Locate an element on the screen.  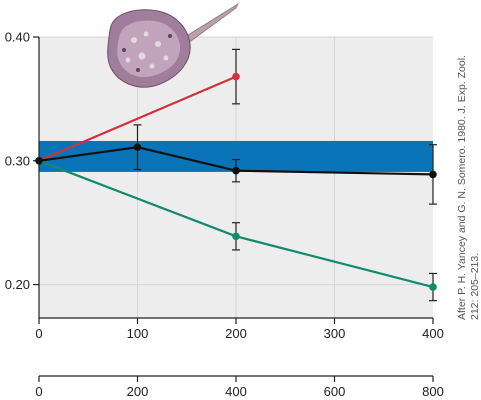
data-point-origin is located at coordinates (39, 160).